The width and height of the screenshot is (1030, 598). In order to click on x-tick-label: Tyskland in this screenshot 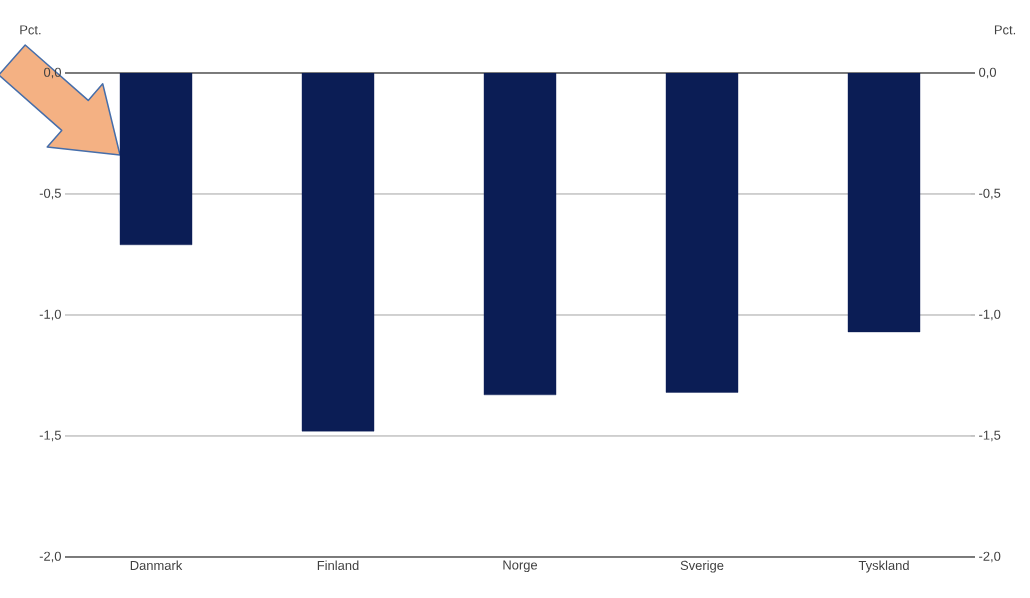, I will do `click(883, 566)`.